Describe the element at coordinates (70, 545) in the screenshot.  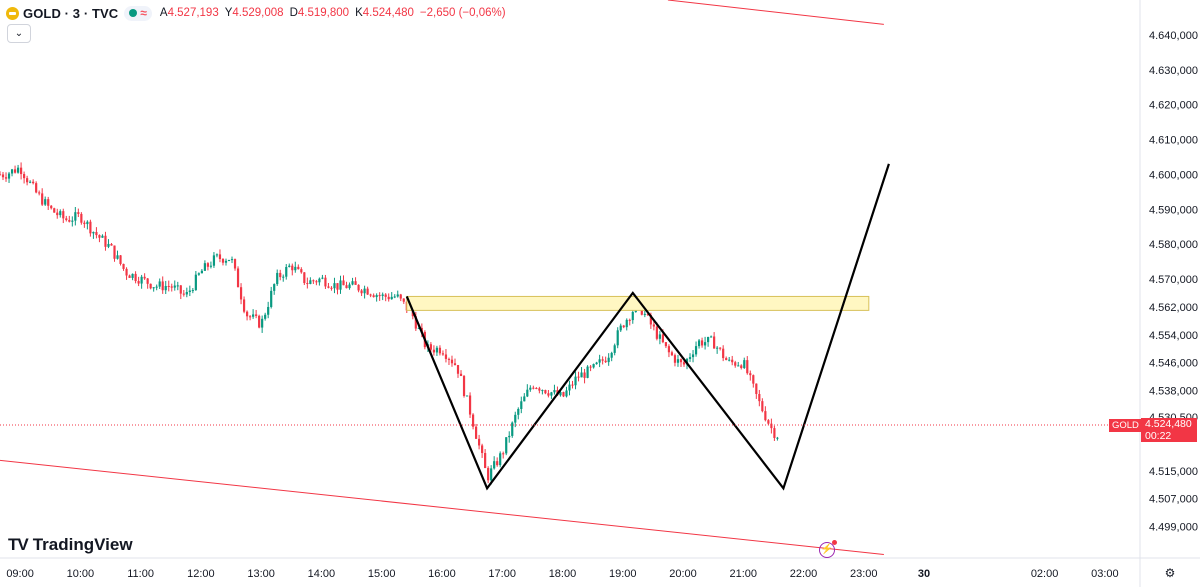
I see `tradingview-logo: TV TradingView` at that location.